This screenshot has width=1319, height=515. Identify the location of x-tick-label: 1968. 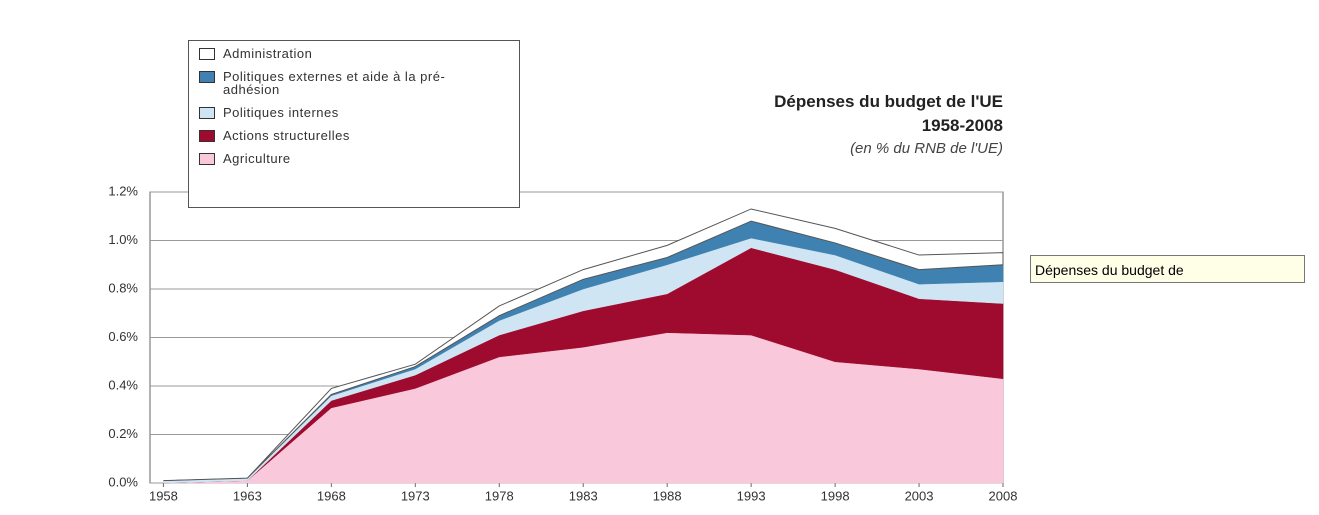
(331, 495).